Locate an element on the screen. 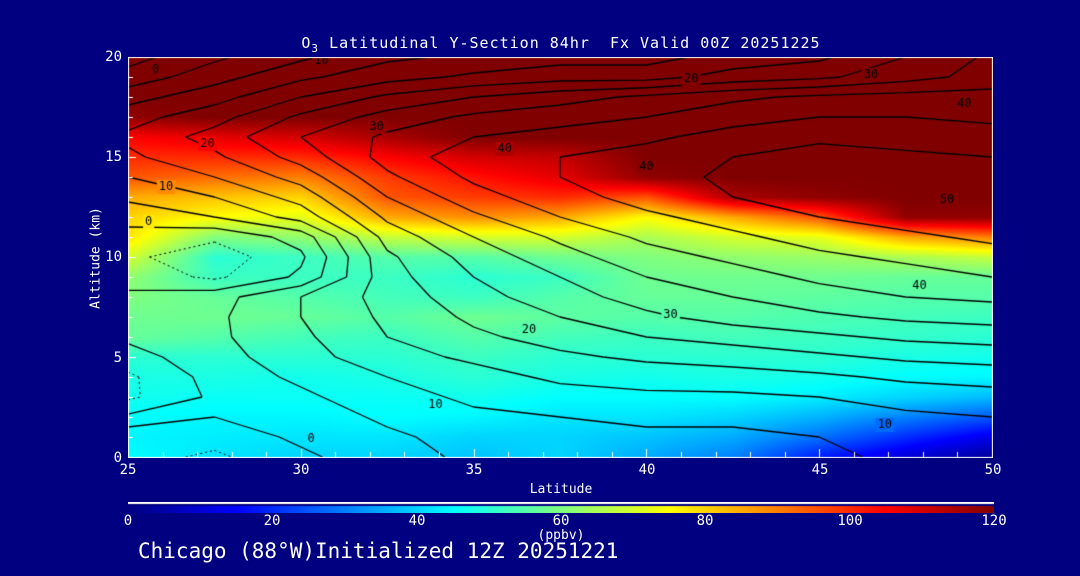  x-tick-label: 45 is located at coordinates (820, 470).